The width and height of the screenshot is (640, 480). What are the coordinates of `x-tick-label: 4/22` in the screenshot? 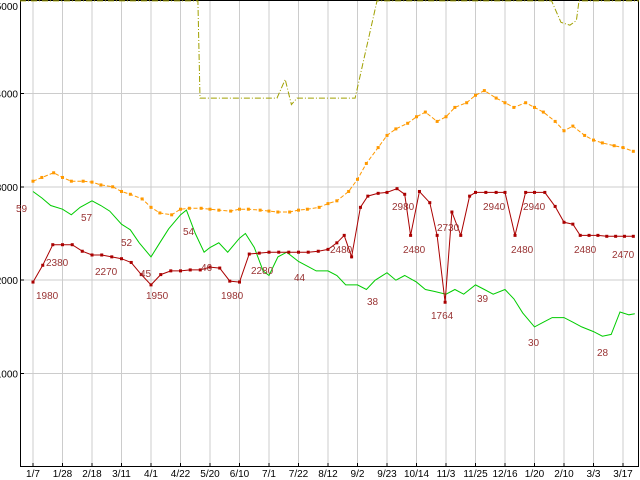 It's located at (181, 474).